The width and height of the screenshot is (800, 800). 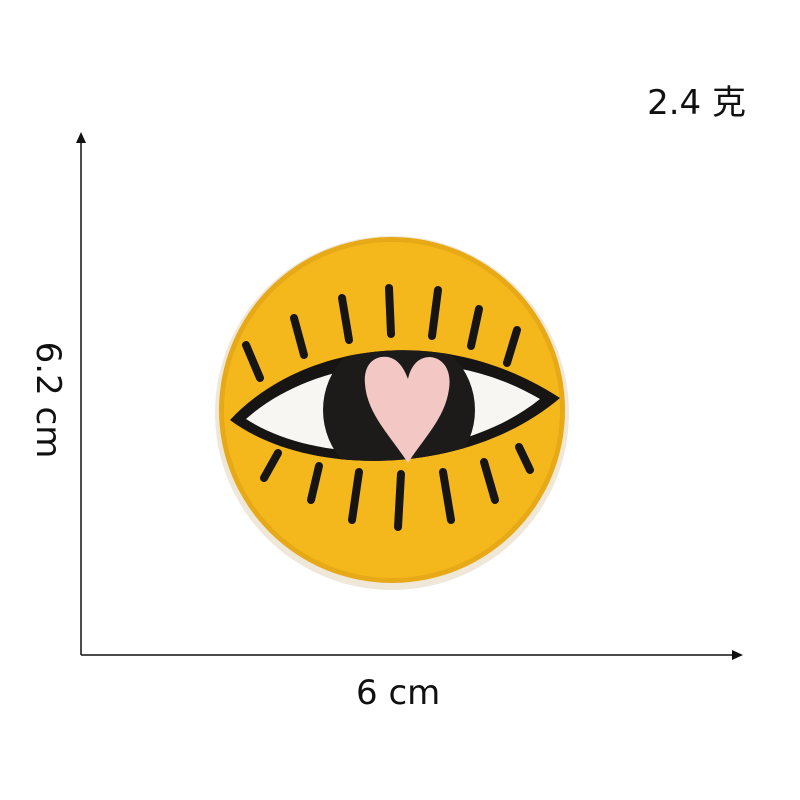 I want to click on vertical-axis-arrowhead, so click(x=81, y=137).